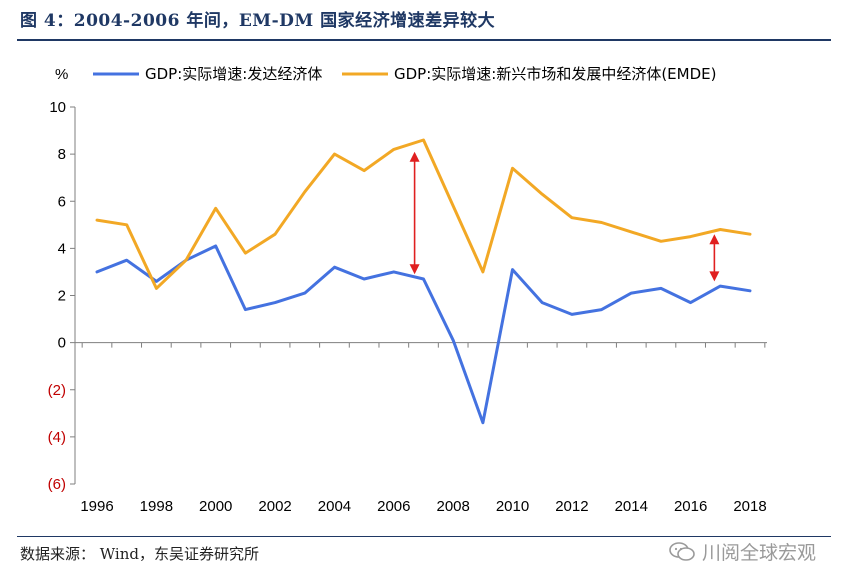 The image size is (853, 584). What do you see at coordinates (96, 506) in the screenshot?
I see `x-tick-label: 1996` at bounding box center [96, 506].